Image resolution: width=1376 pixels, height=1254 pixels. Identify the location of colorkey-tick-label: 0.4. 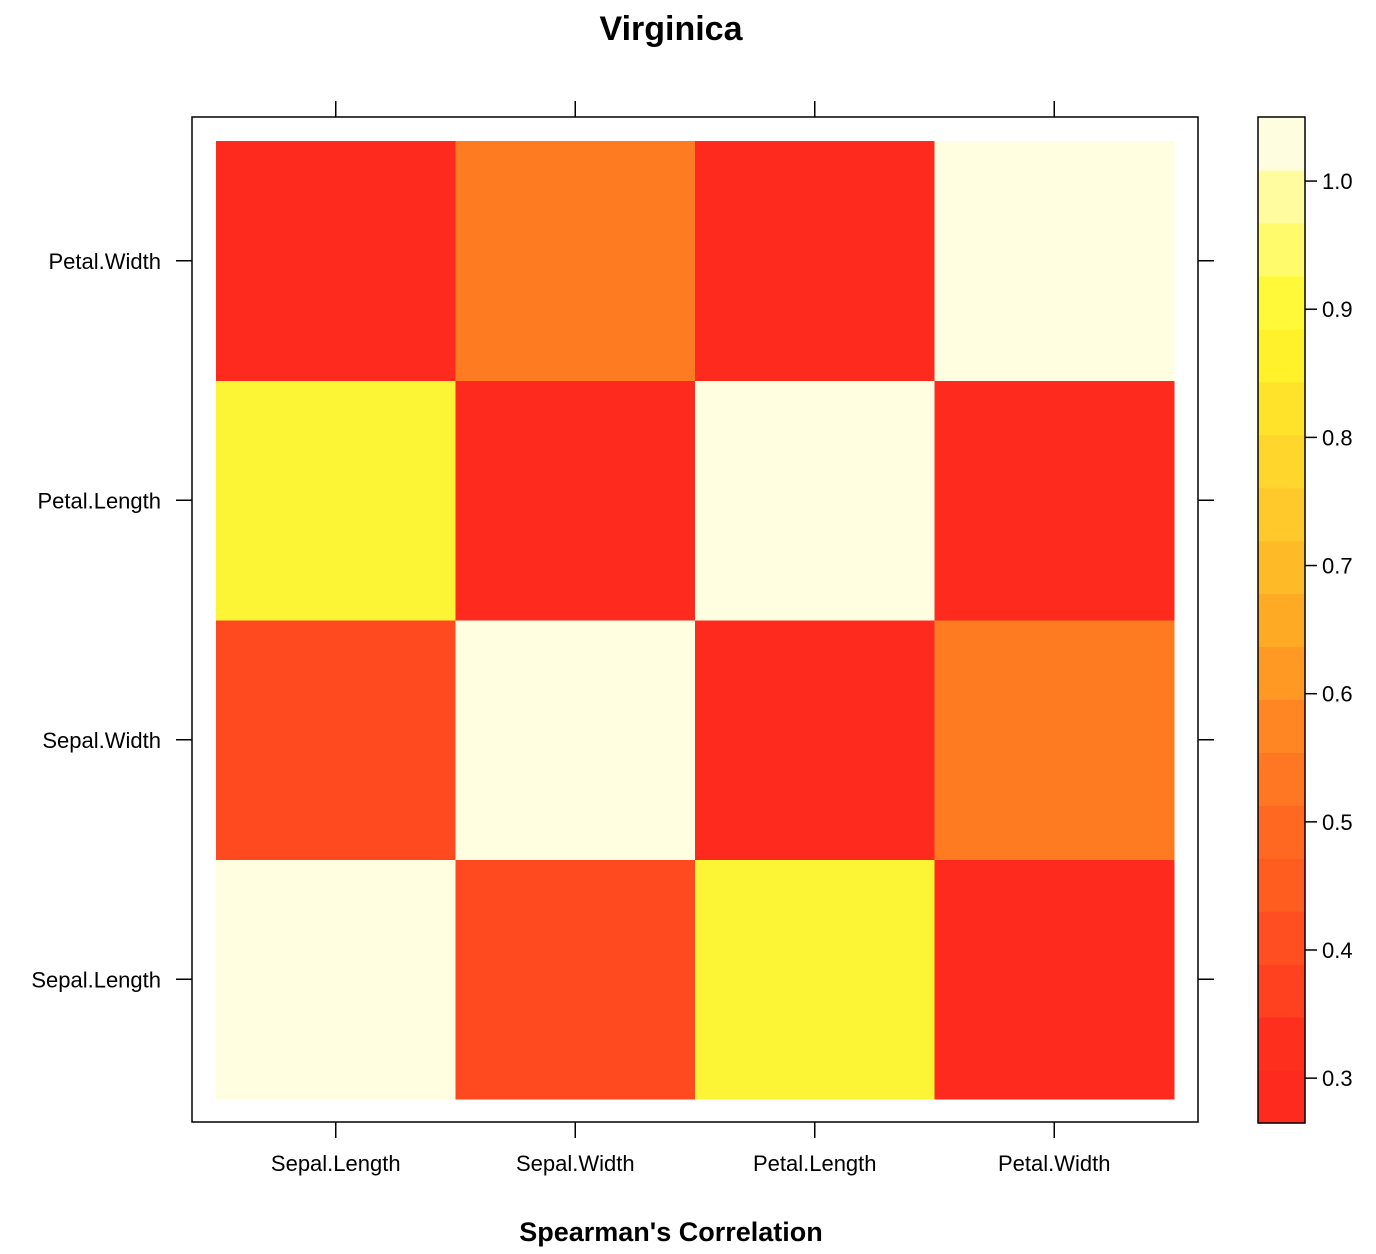
(1337, 950).